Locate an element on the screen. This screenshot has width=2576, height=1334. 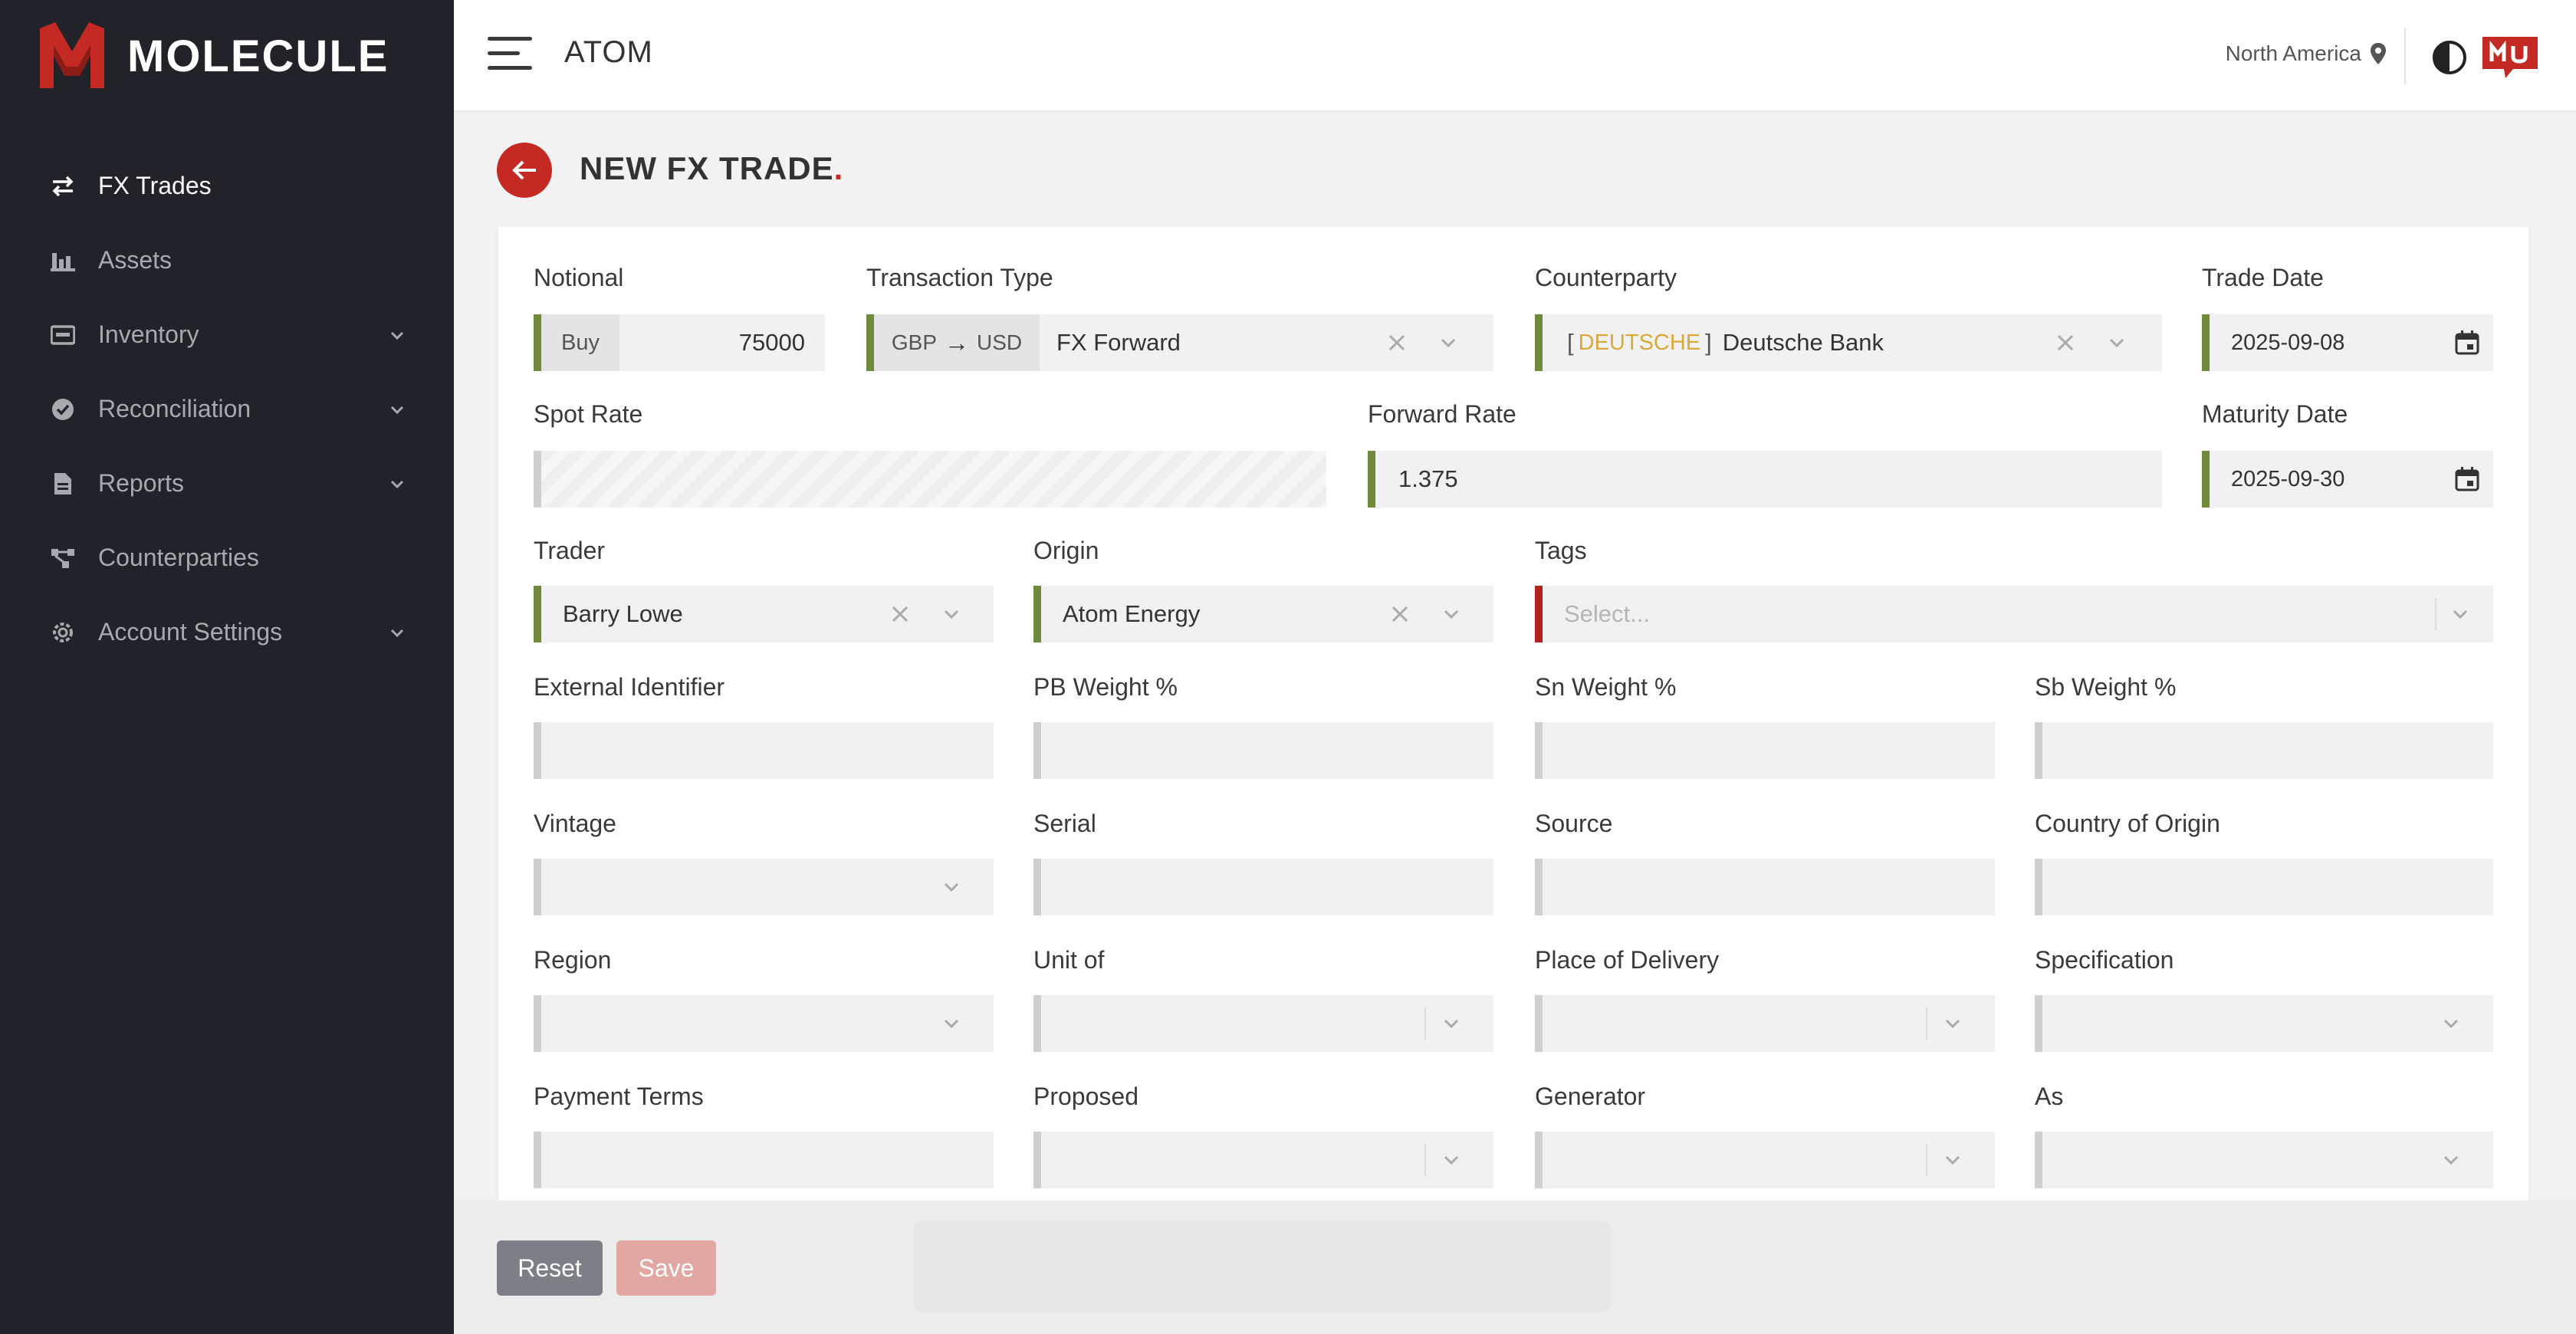
counterparty-select: [ DEUTSCHE ] Deutsche Bank is located at coordinates (1848, 343).